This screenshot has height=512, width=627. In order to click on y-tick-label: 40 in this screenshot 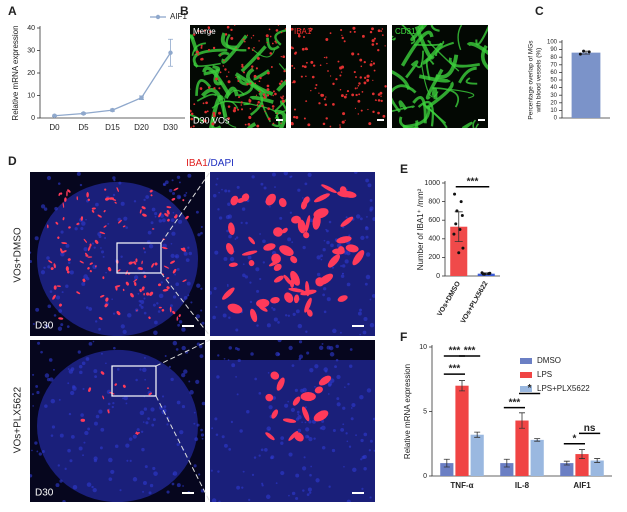, I will do `click(553, 88)`.